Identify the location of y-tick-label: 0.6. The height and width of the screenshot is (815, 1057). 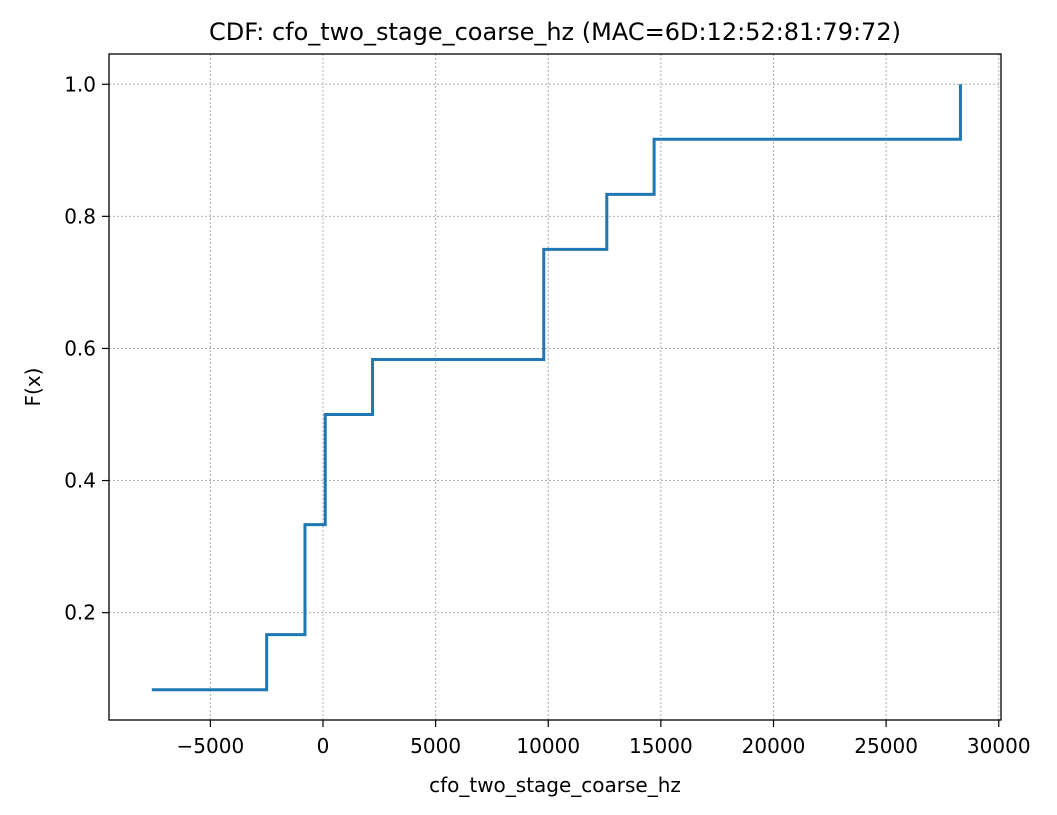
(80, 348).